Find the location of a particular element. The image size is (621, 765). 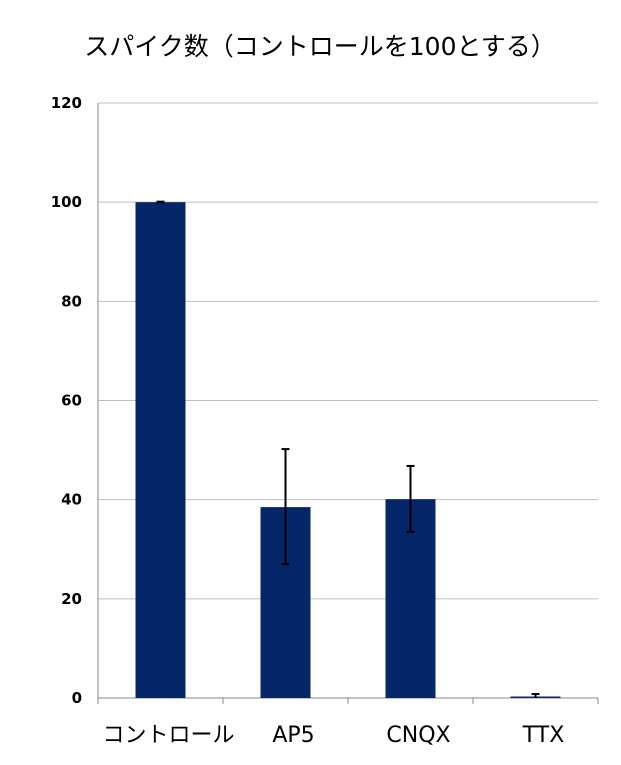

x-tick-label: コントロール is located at coordinates (168, 735).